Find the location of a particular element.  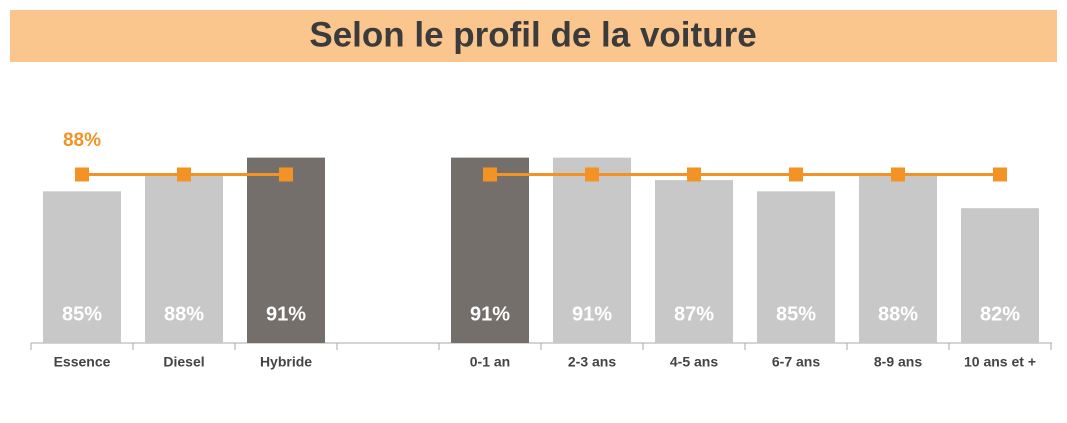

x-tick-label: Hybride is located at coordinates (286, 362).